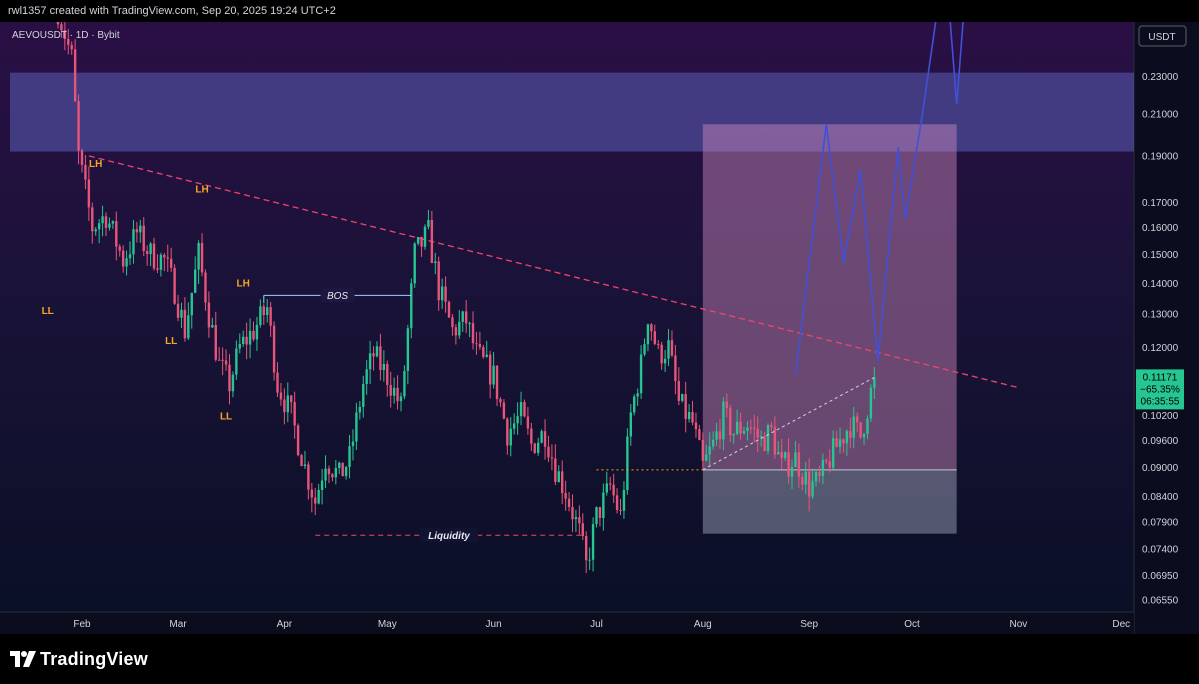 The image size is (1199, 684). I want to click on swing-label-lh: LH, so click(243, 283).